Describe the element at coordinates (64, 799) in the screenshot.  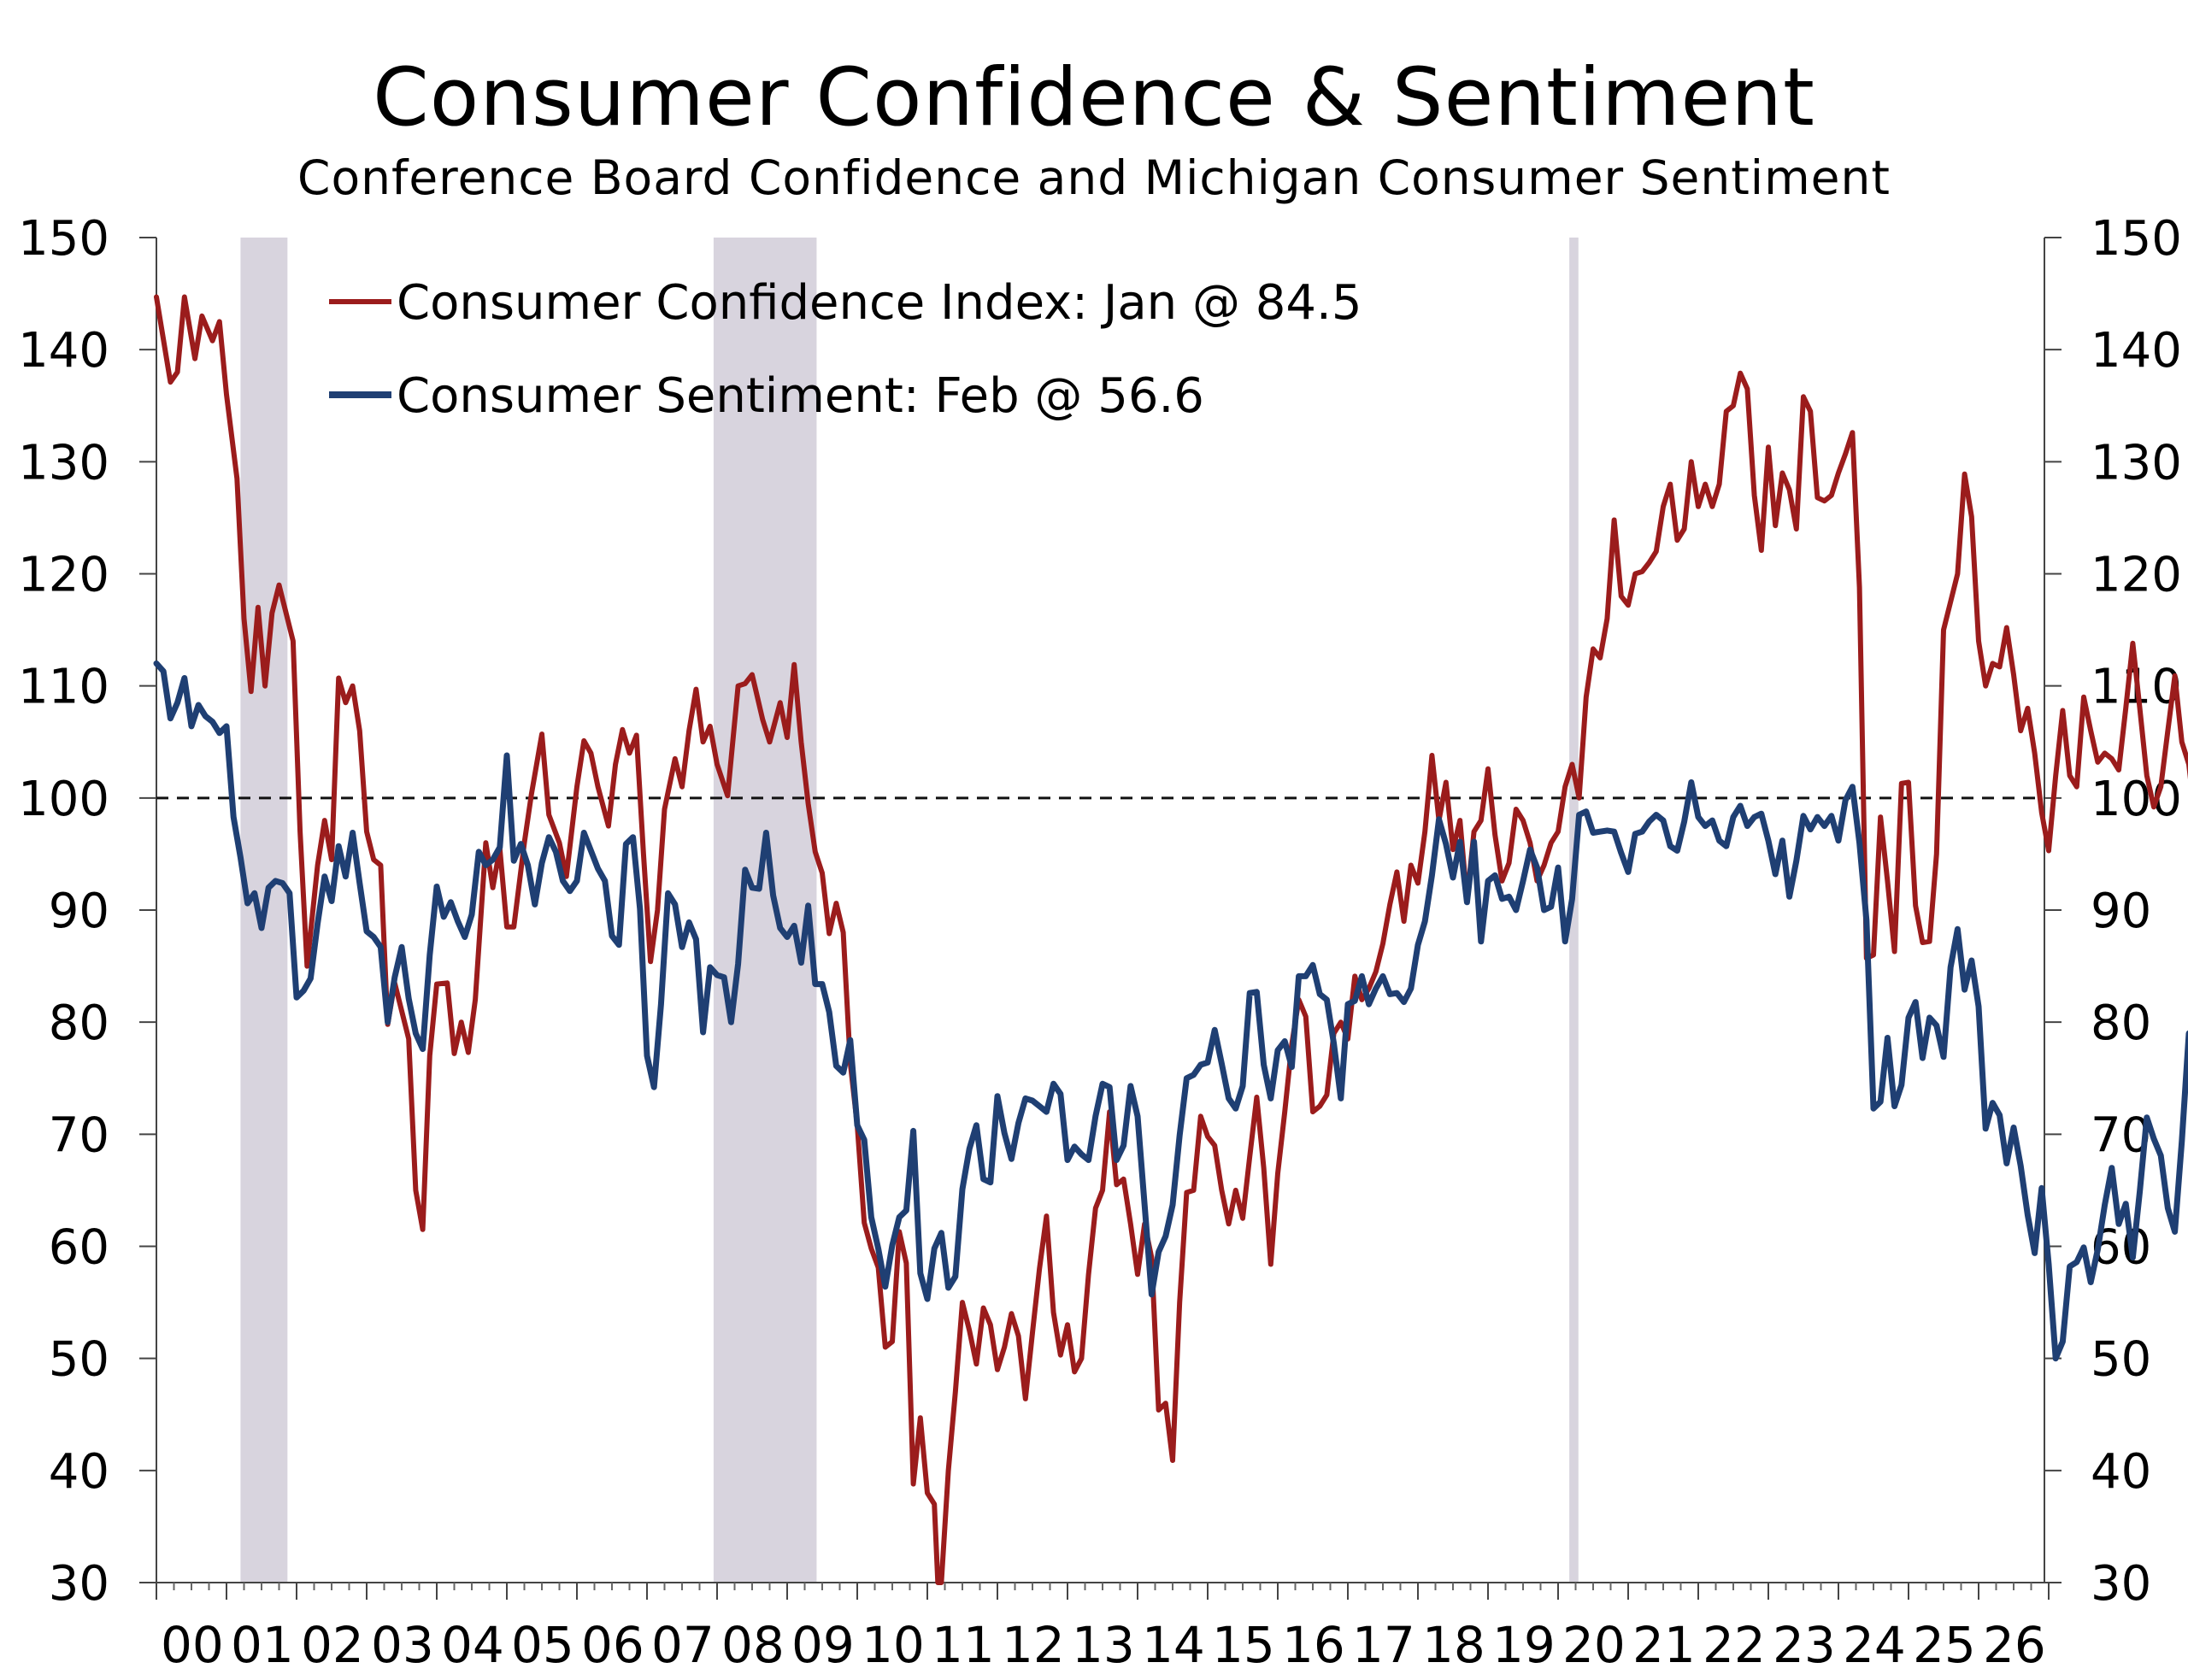
I see `y-tick-label-left-100: 100` at that location.